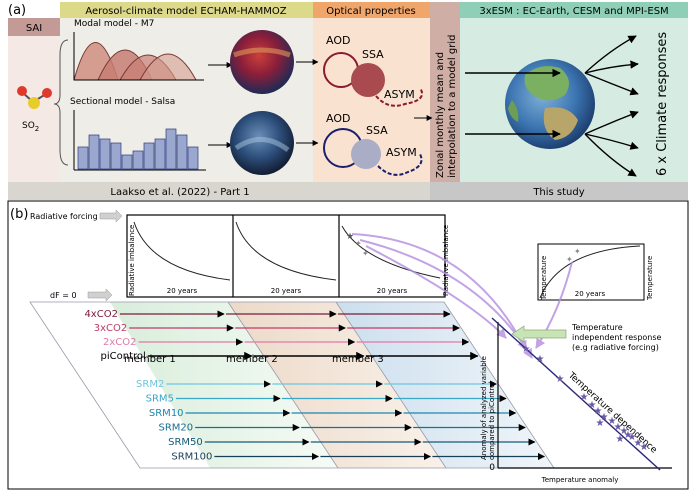 The image size is (690, 491). What do you see at coordinates (150, 359) in the screenshot?
I see `member-label-1: member 1` at bounding box center [150, 359].